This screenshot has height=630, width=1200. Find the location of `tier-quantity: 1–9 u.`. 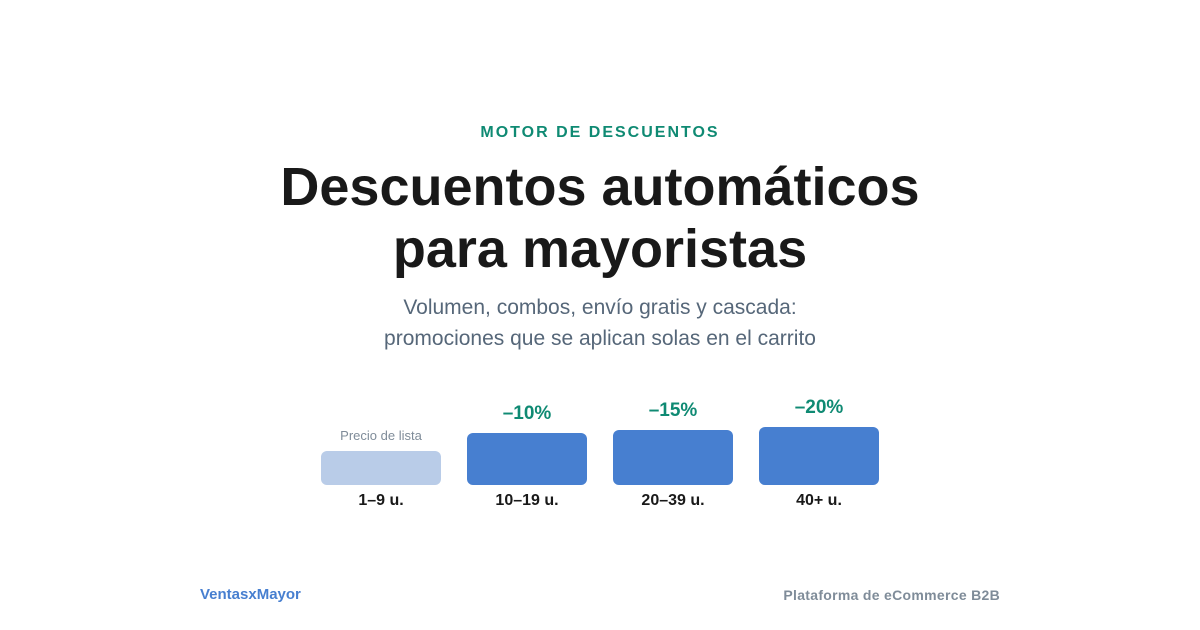

tier-quantity: 1–9 u. is located at coordinates (381, 500).